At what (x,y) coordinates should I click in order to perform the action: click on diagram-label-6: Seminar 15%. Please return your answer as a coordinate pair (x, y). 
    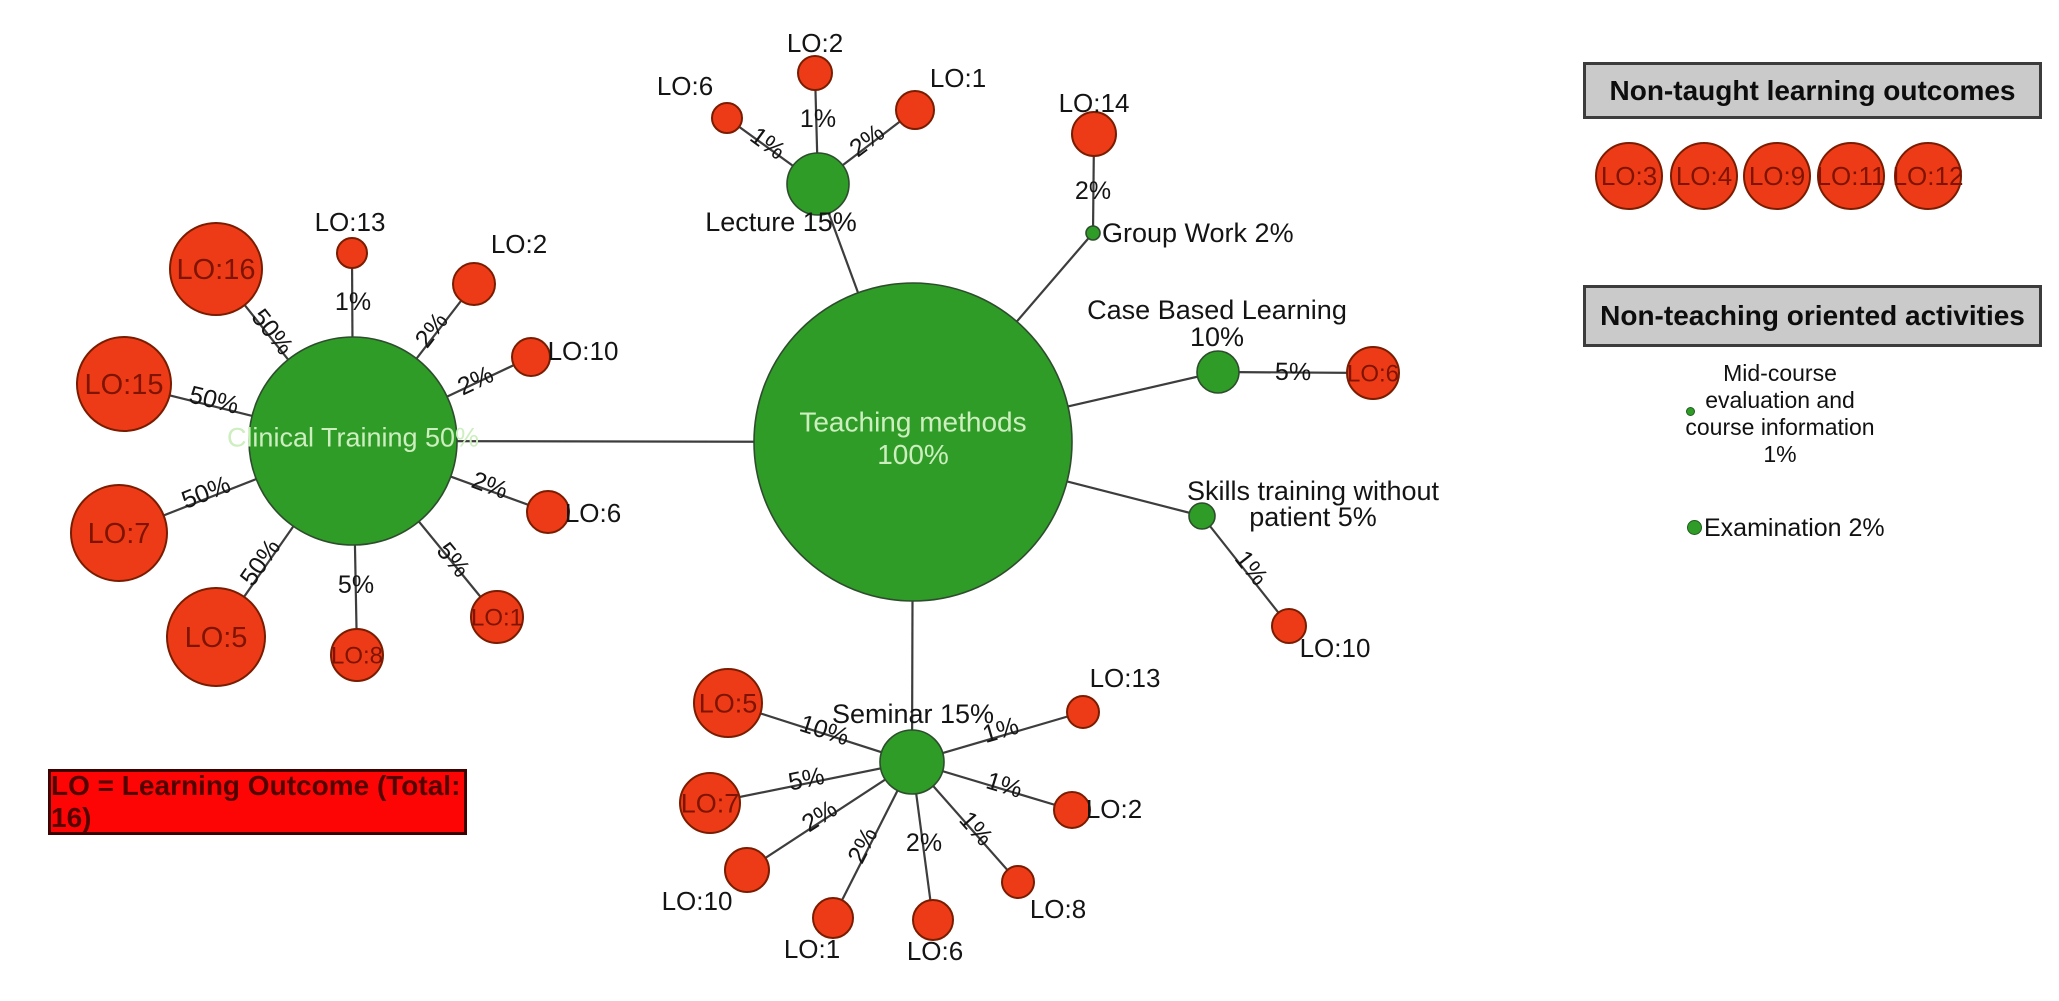
    Looking at the image, I should click on (913, 714).